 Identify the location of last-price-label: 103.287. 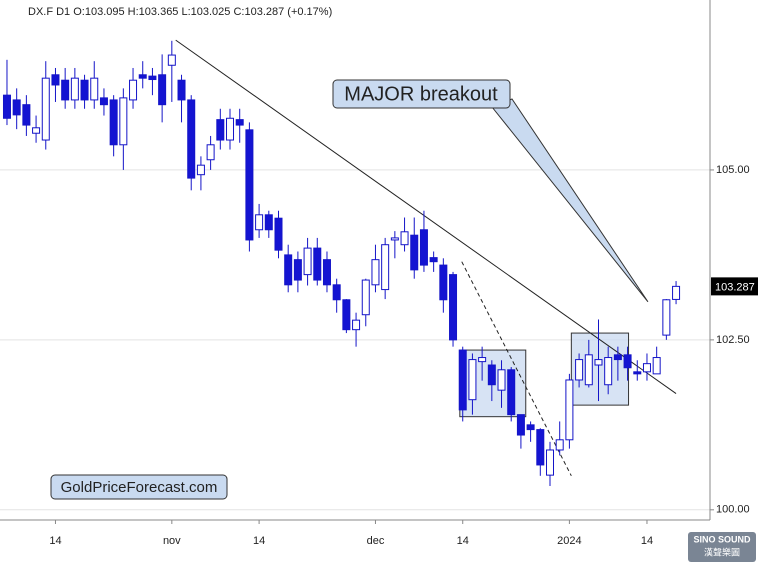
(735, 287).